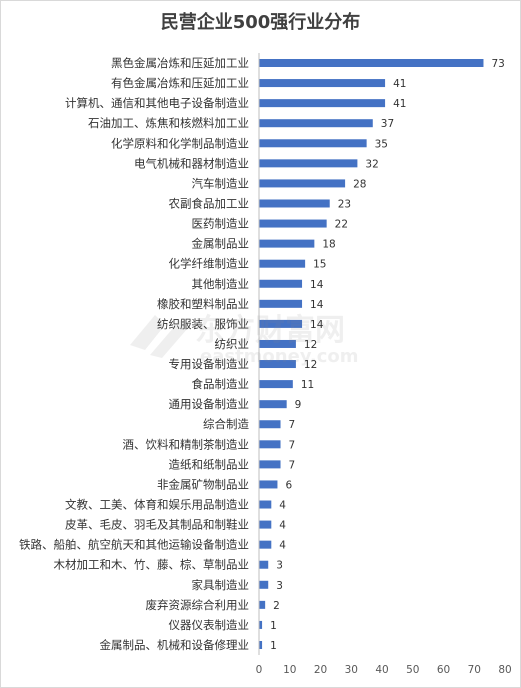 The width and height of the screenshot is (521, 688). Describe the element at coordinates (341, 225) in the screenshot. I see `value-label: 22` at that location.